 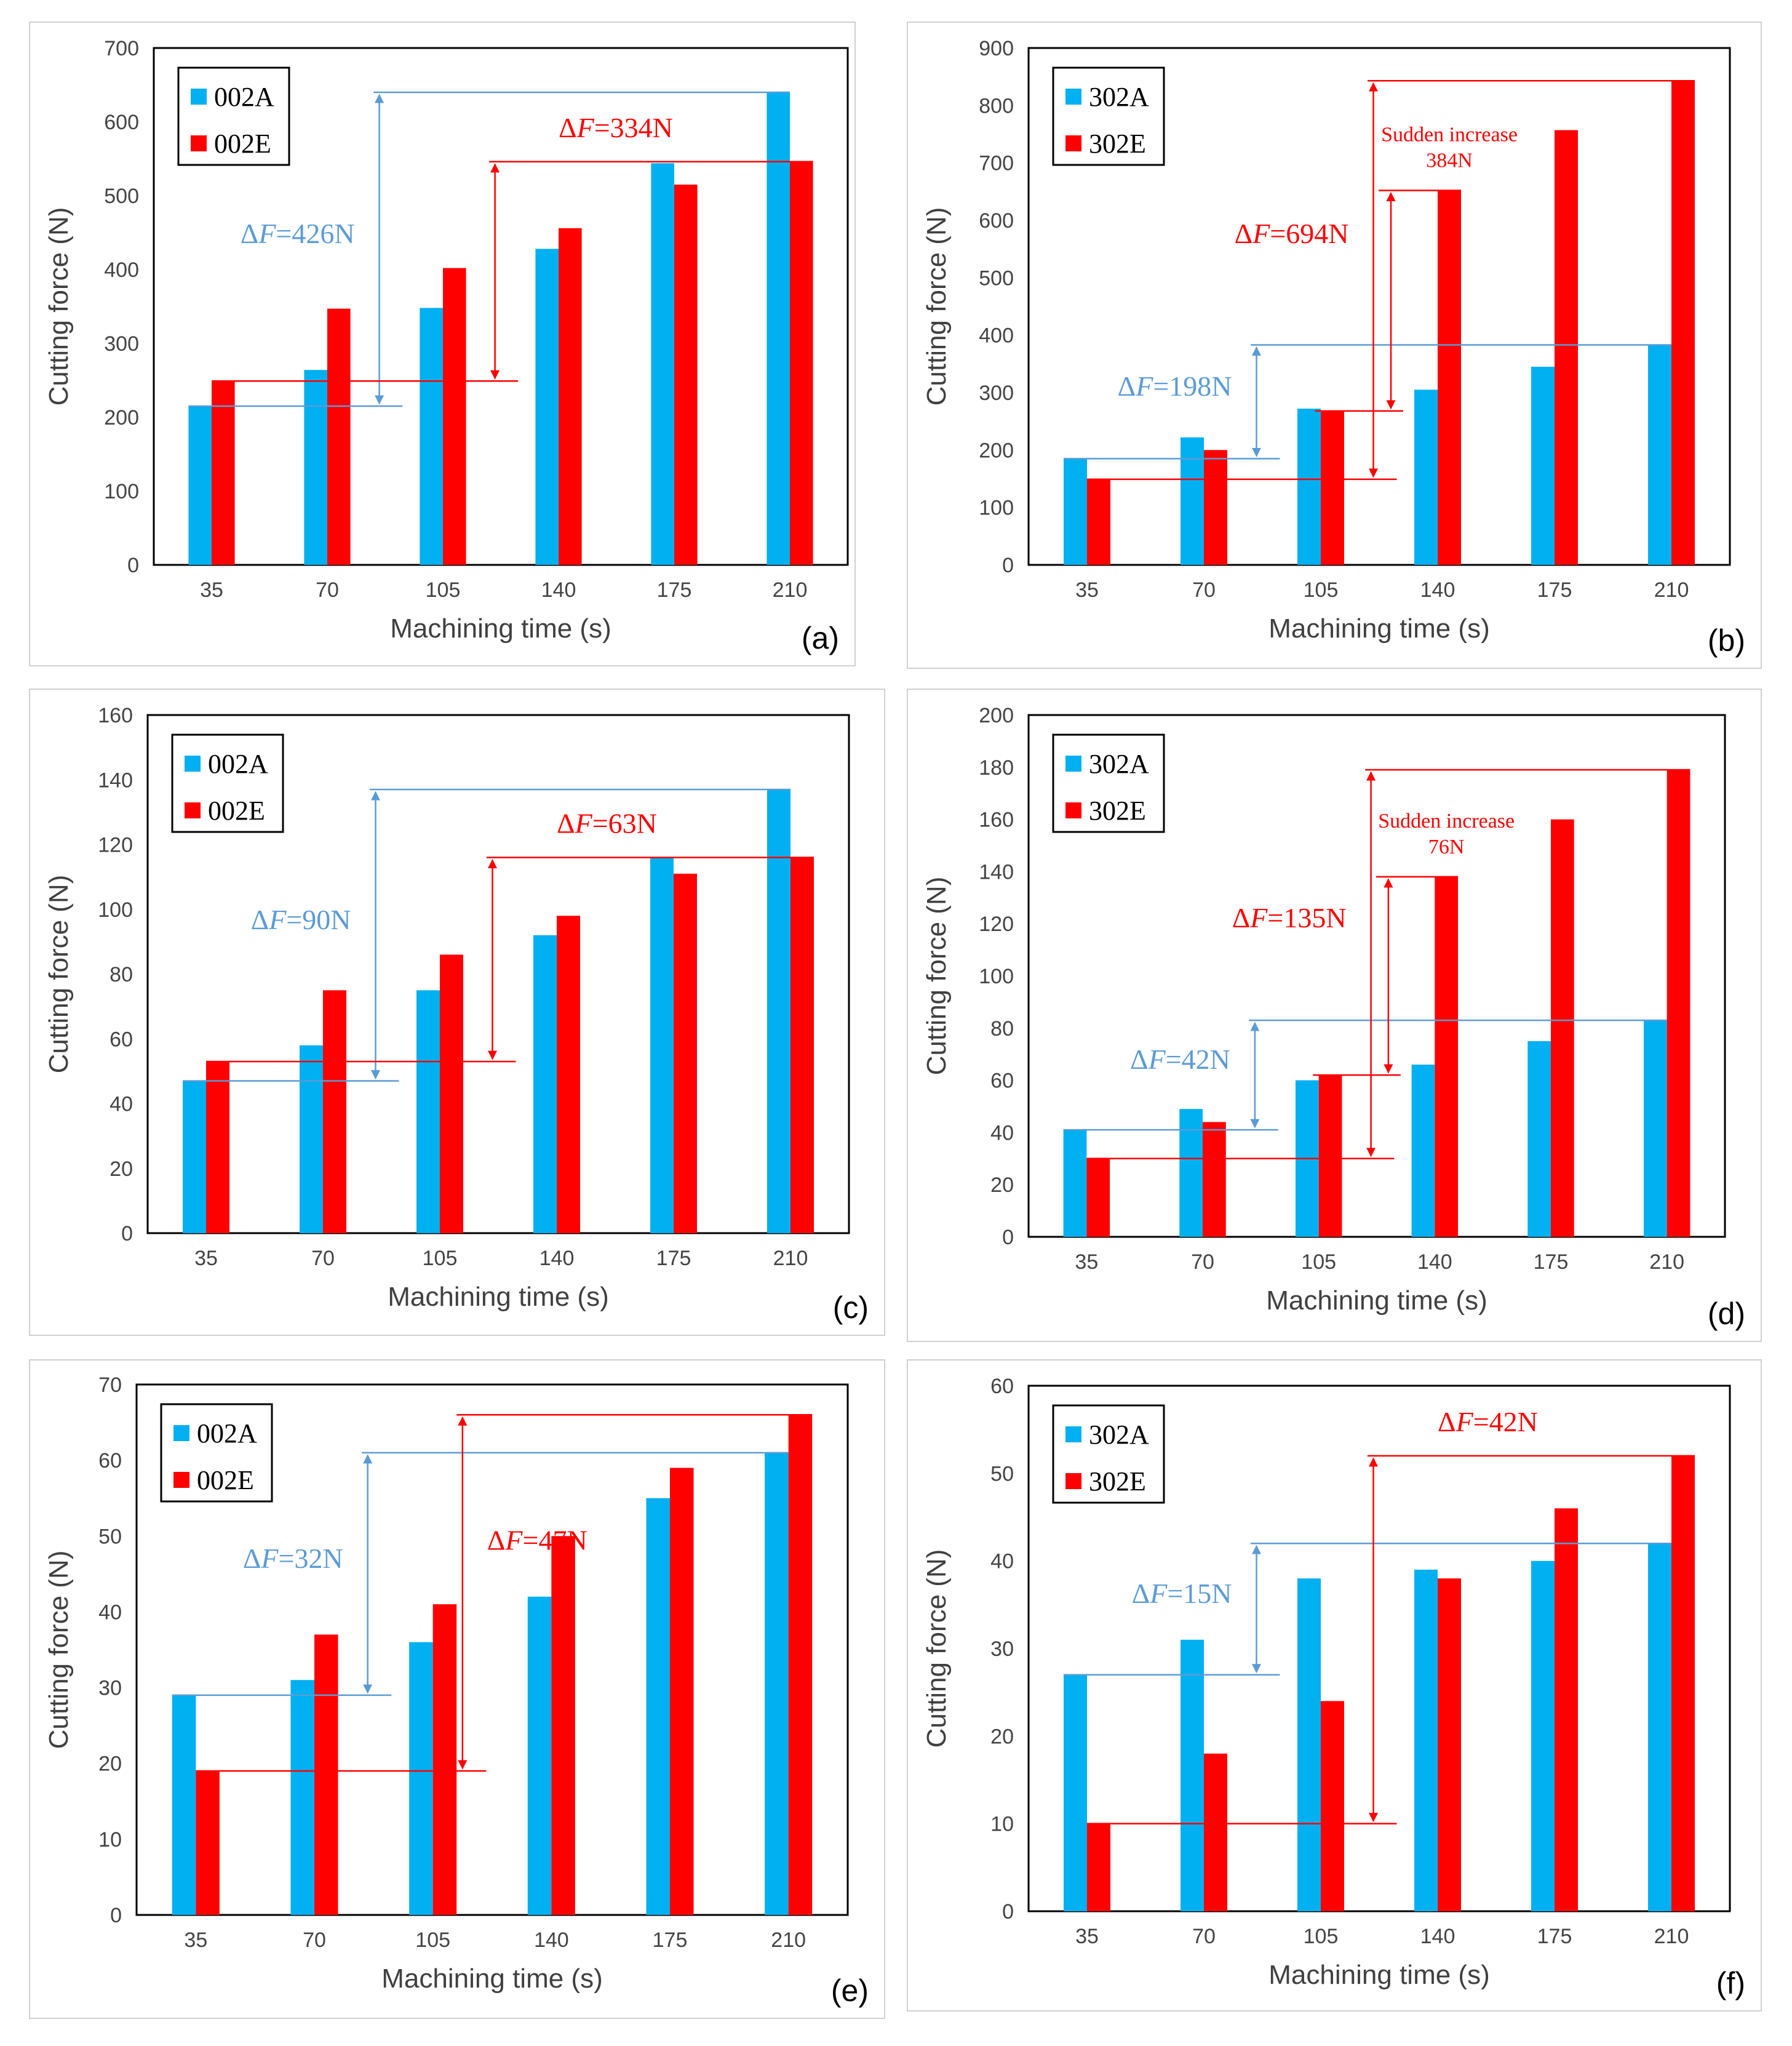 I want to click on y-tick-label: 120, so click(x=115, y=846).